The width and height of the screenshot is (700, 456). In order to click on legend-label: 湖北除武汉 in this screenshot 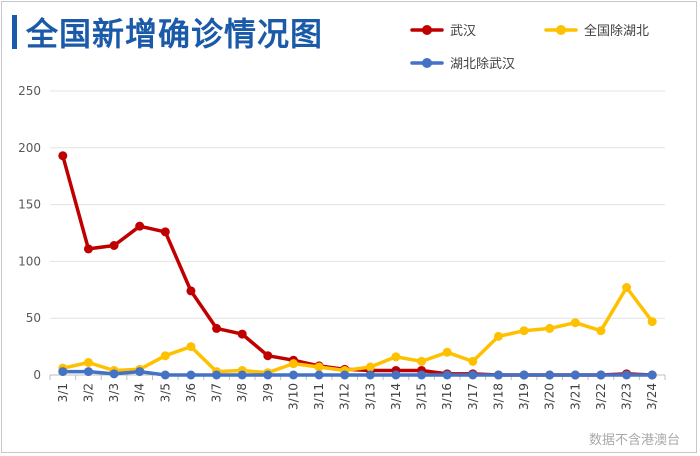, I will do `click(482, 64)`.